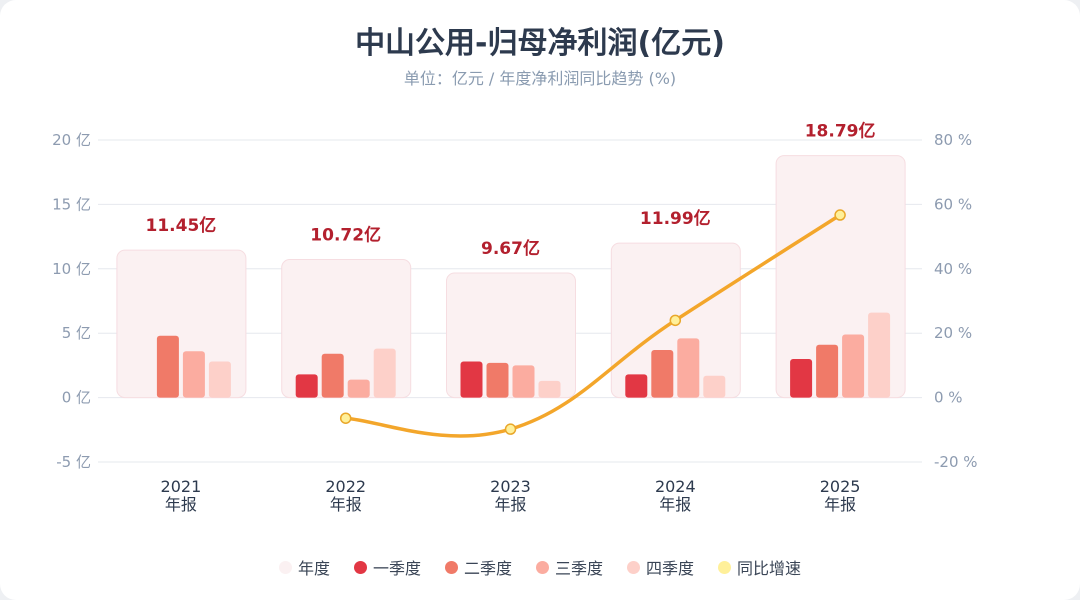 The width and height of the screenshot is (1080, 600). I want to click on legend-item-q3: 三季度, so click(569, 567).